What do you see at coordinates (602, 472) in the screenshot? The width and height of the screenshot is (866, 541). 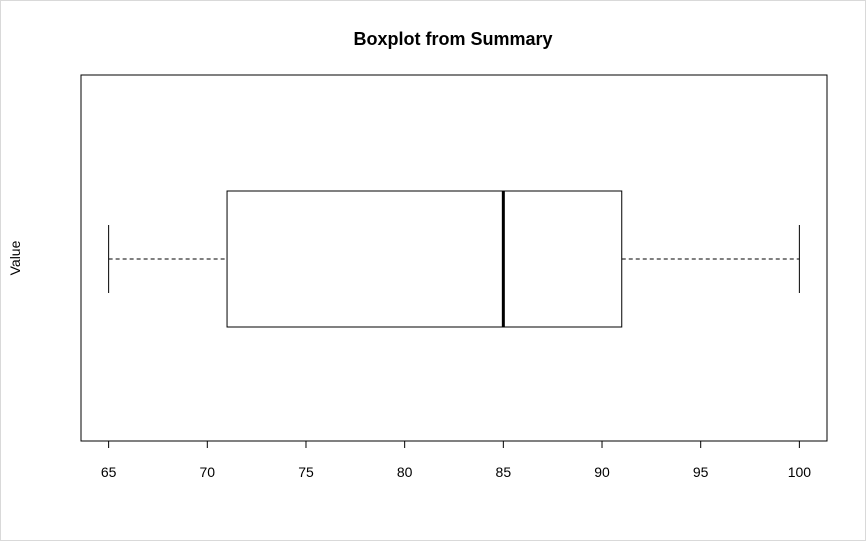 I see `x-tick-label: 90` at bounding box center [602, 472].